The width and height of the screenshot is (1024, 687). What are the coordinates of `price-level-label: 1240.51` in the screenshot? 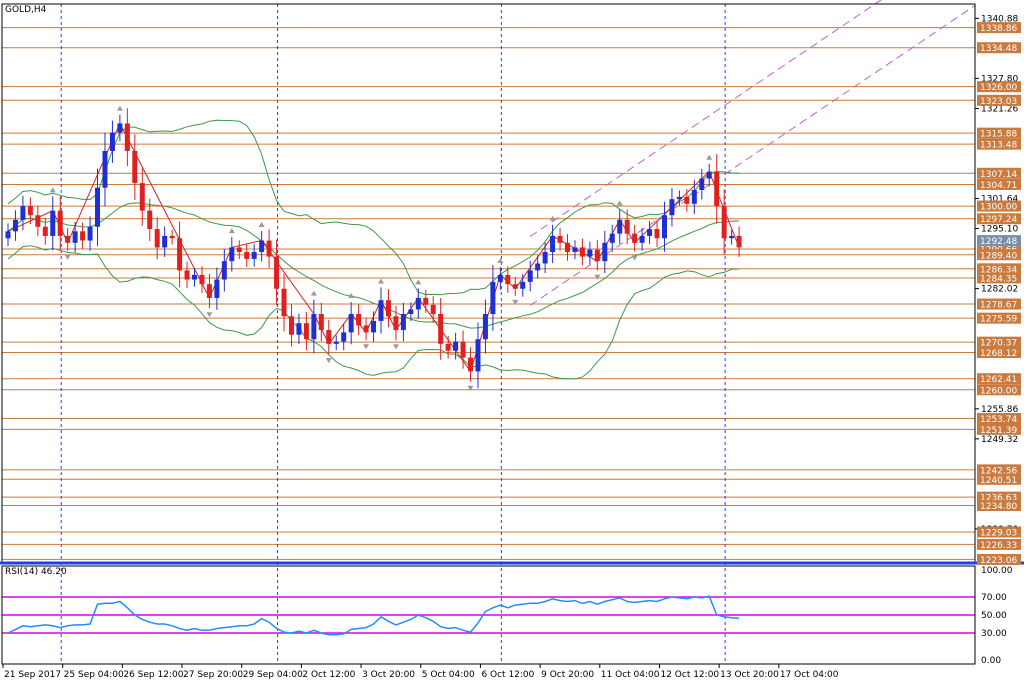 It's located at (999, 479).